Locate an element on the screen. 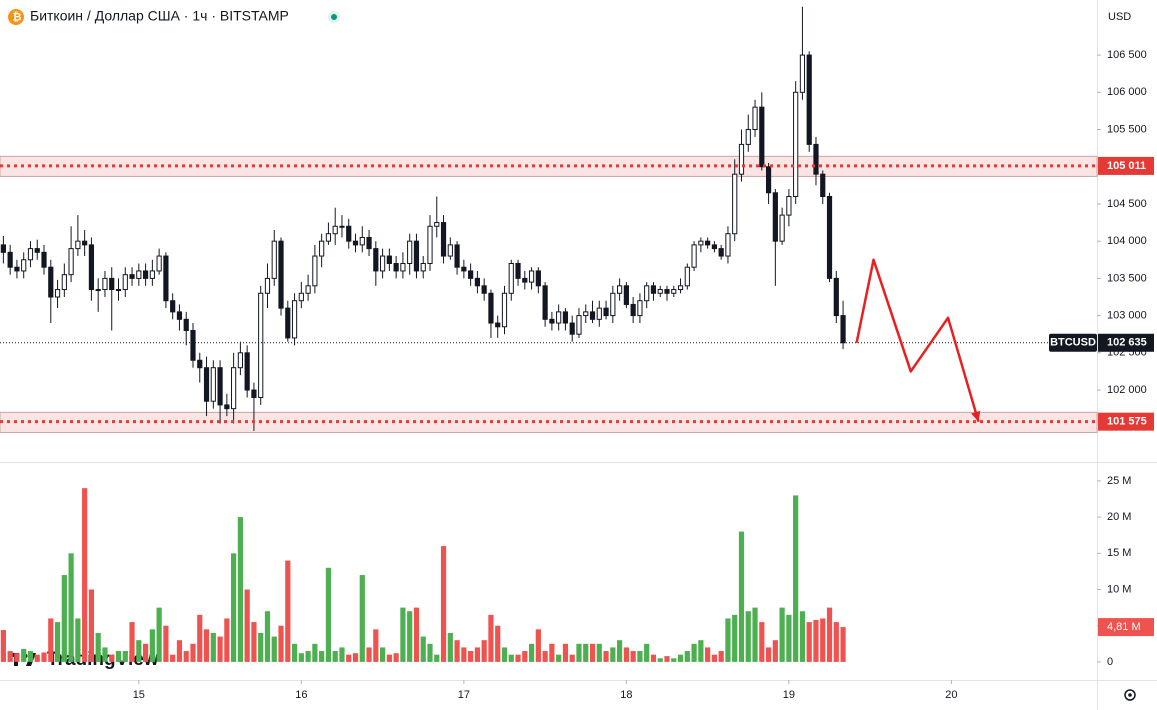 This screenshot has height=710, width=1157. y-tick-label: 102 000 is located at coordinates (1127, 390).